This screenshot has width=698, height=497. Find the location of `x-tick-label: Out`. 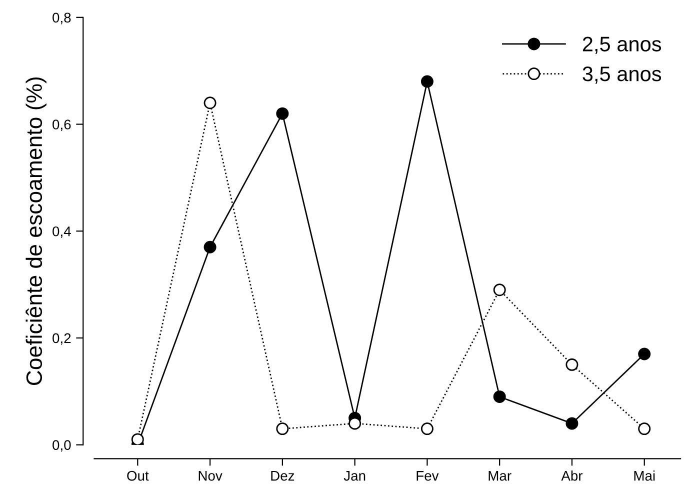

x-tick-label: Out is located at coordinates (138, 475).